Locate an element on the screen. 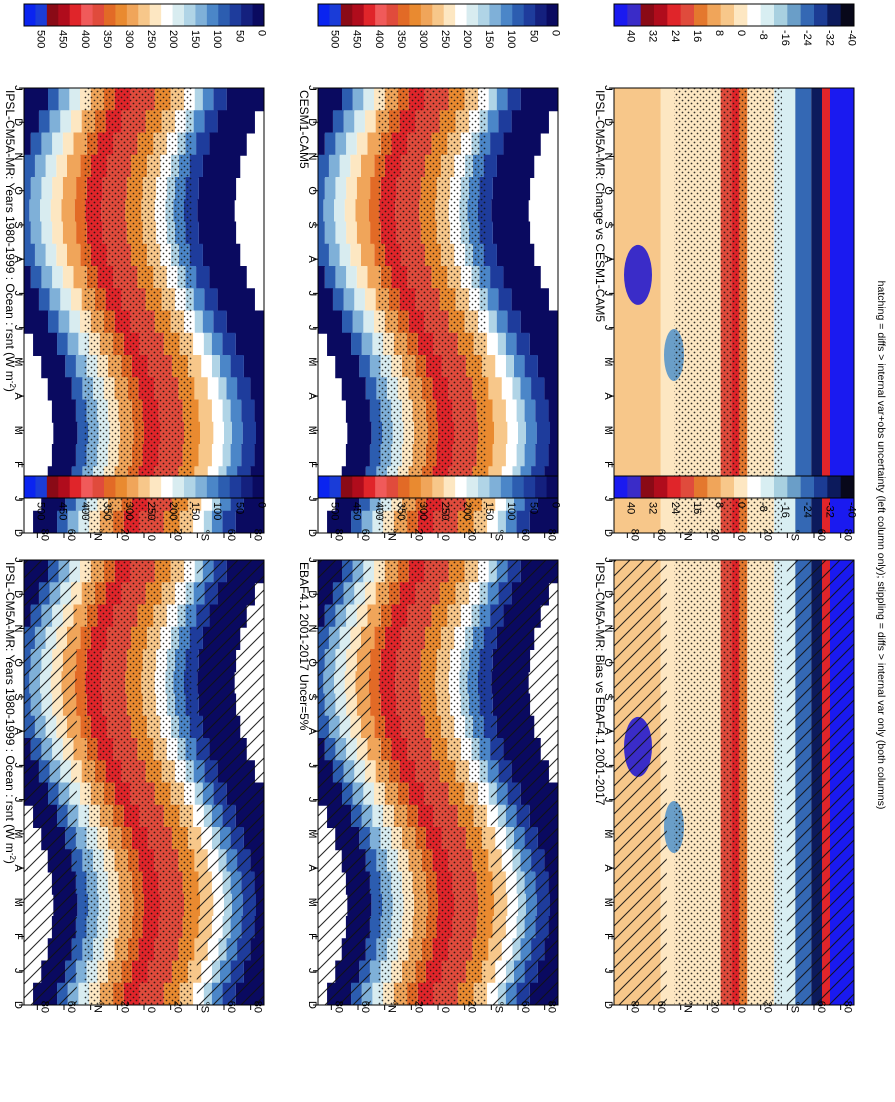 This screenshot has height=1102, width=895. month-tick-label: O is located at coordinates (312, 190).